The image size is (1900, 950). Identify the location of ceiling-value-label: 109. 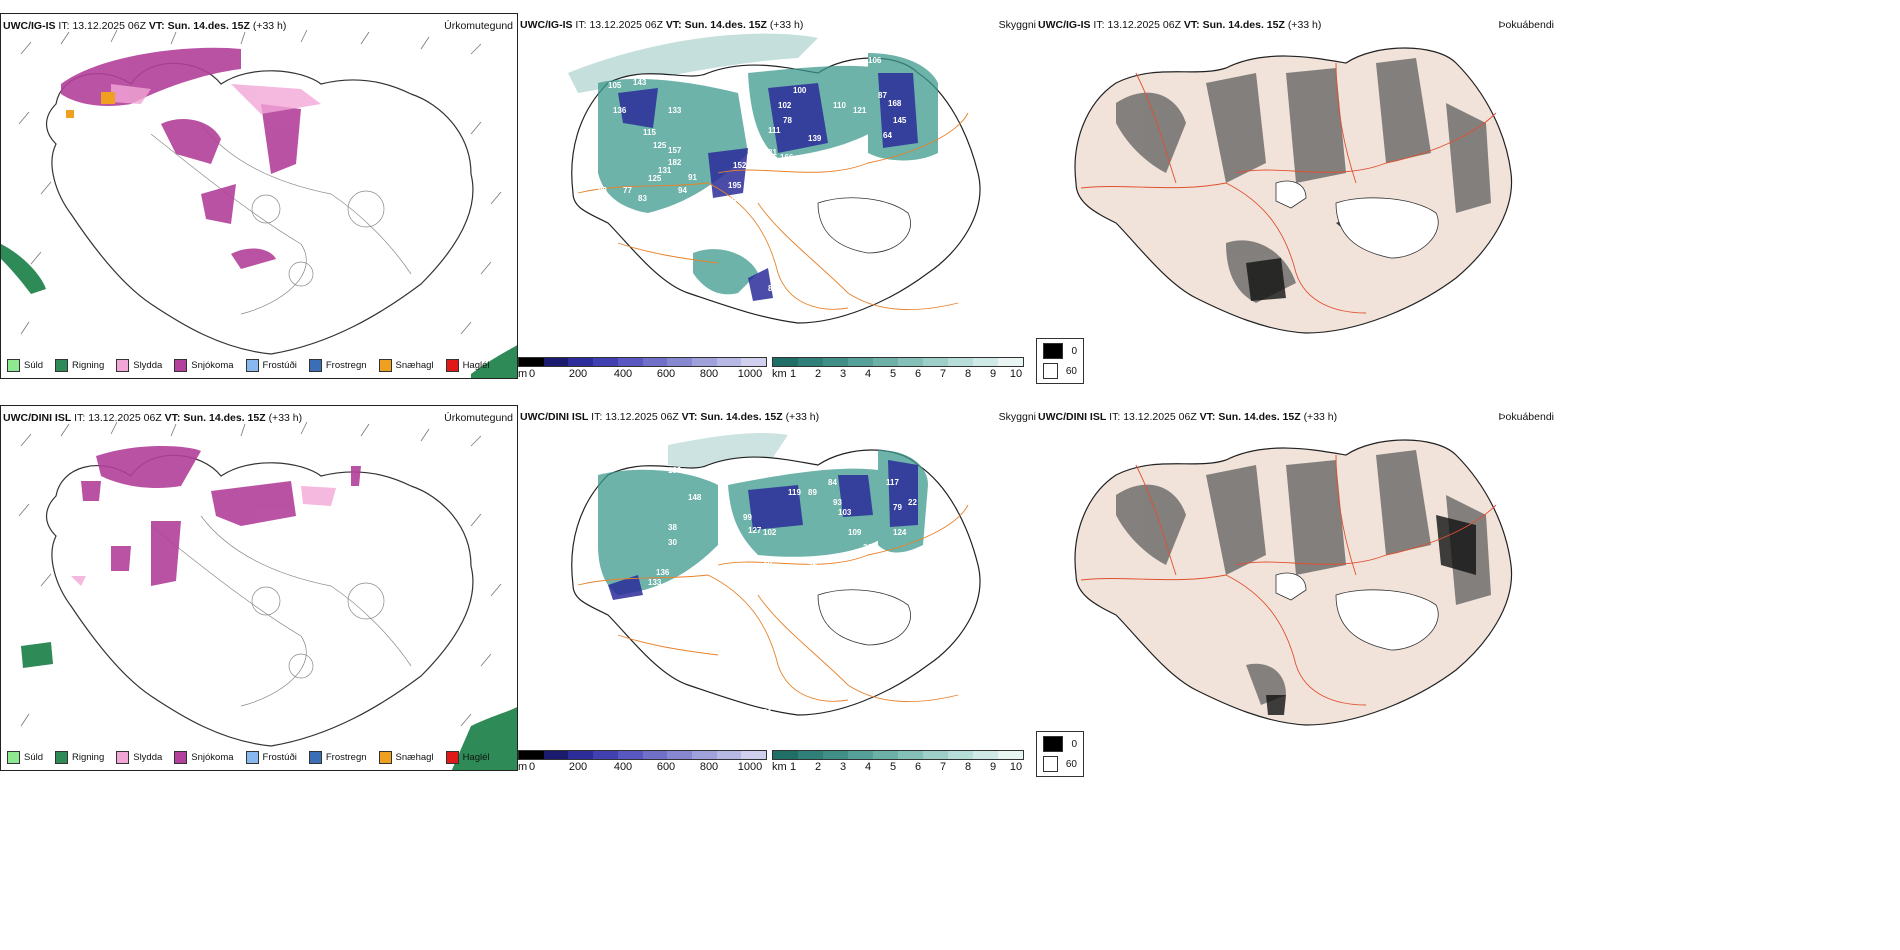
(855, 532).